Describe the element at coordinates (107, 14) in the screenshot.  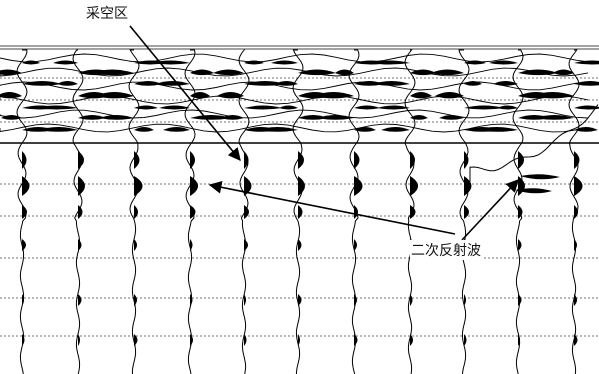
I see `goaf-label: 采空区` at that location.